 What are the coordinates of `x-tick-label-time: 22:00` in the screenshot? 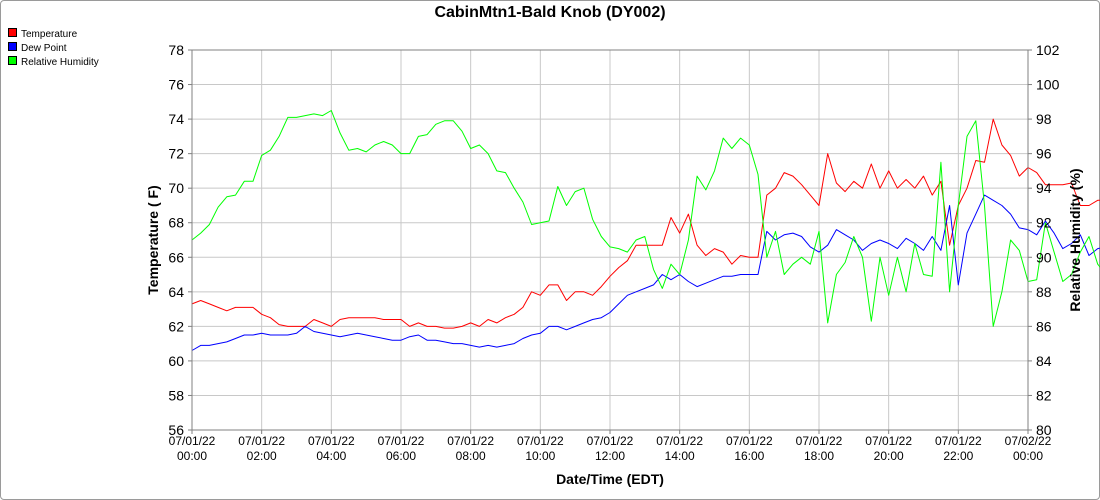 It's located at (958, 456).